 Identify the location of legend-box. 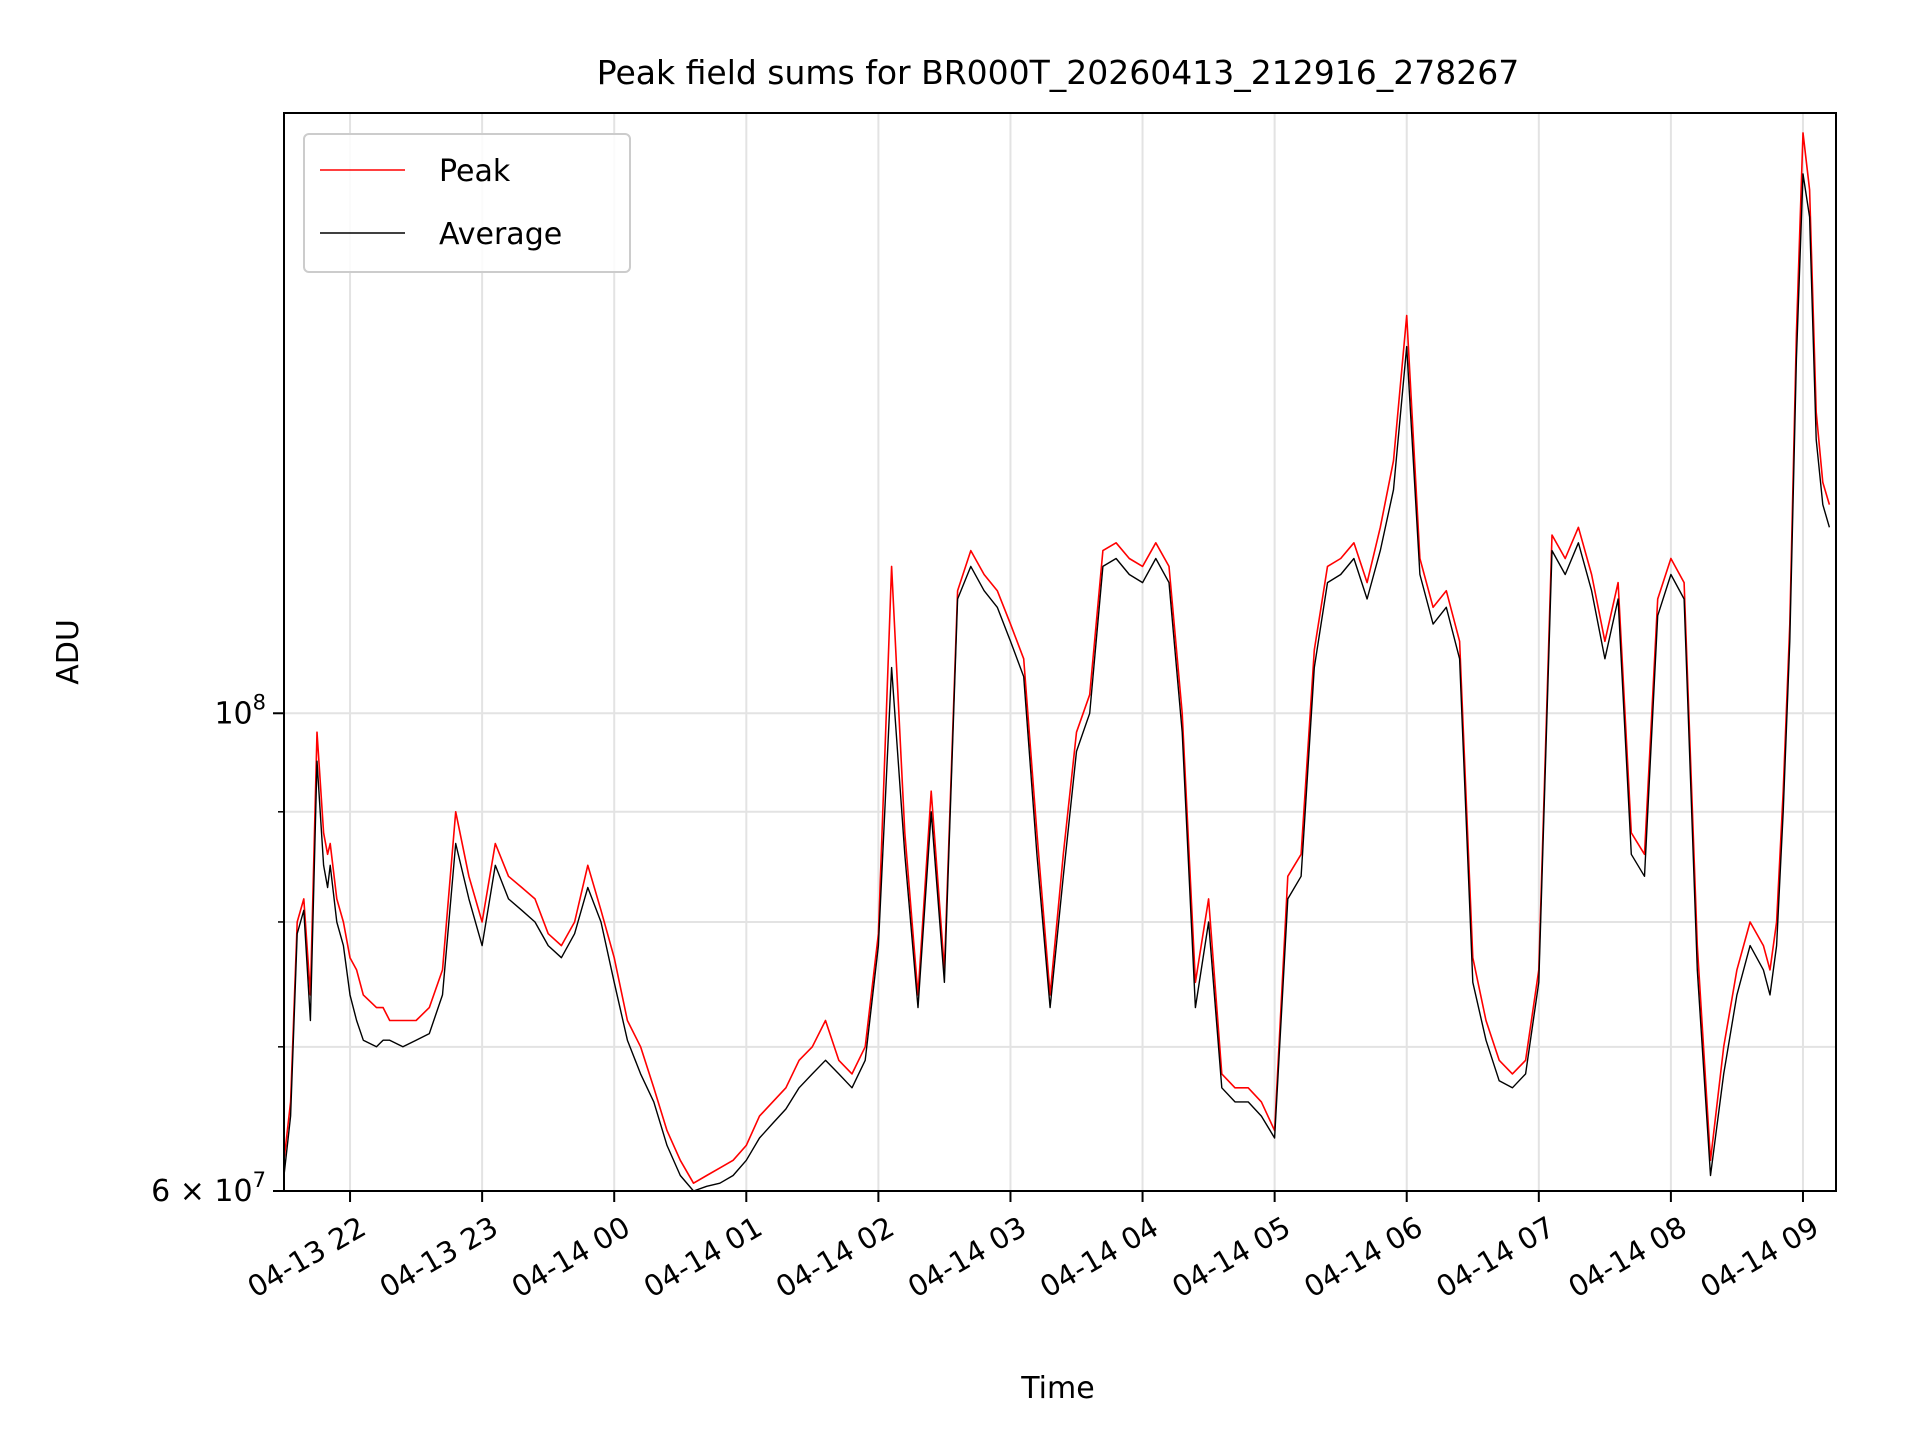
(467, 203).